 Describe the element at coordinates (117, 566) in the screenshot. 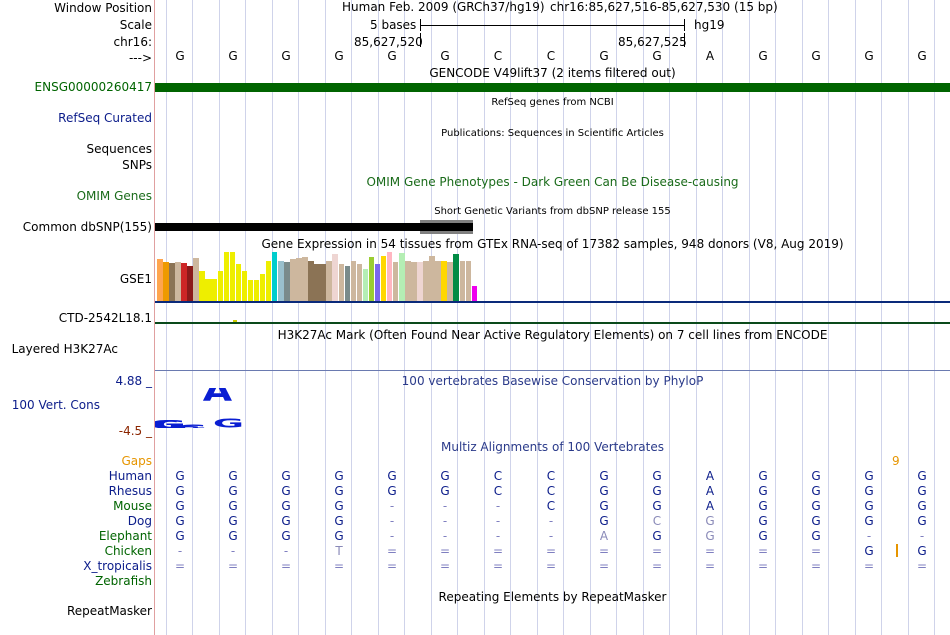

I see `species-label: X_tropicalis` at that location.